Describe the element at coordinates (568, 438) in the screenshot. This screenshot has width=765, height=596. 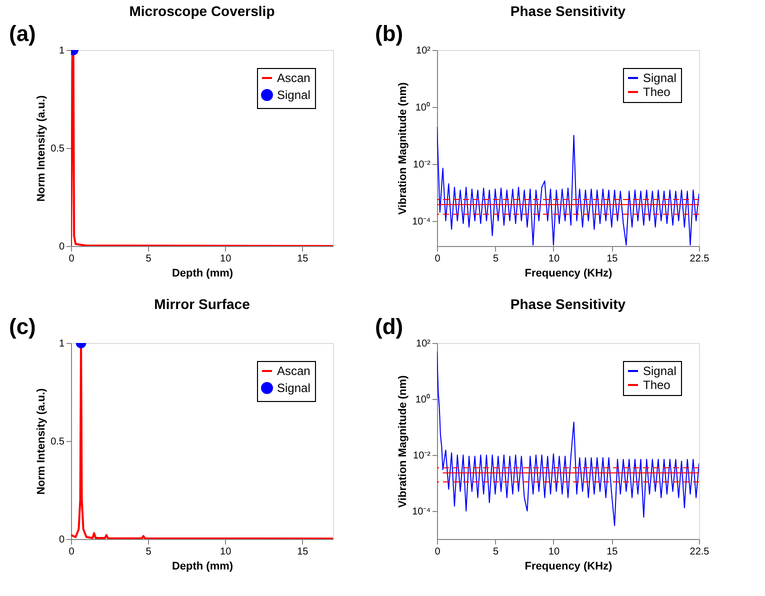
I see `line-series` at that location.